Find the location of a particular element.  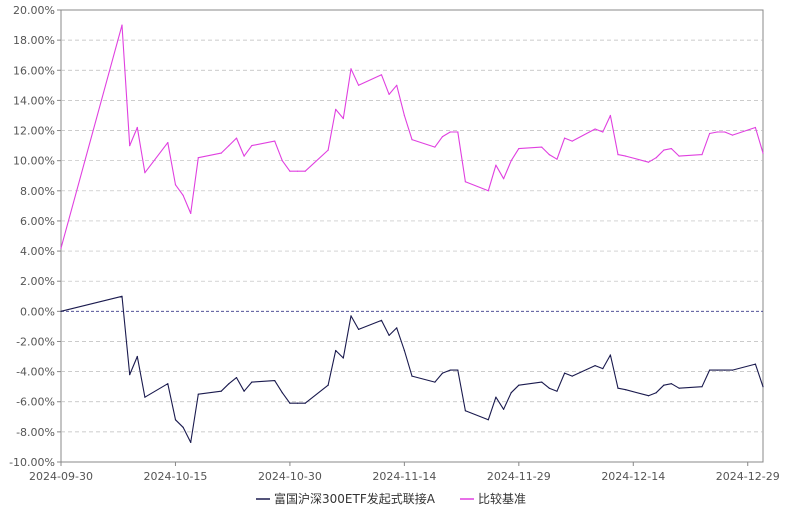

y-tick-label: 2.00% is located at coordinates (37, 281).